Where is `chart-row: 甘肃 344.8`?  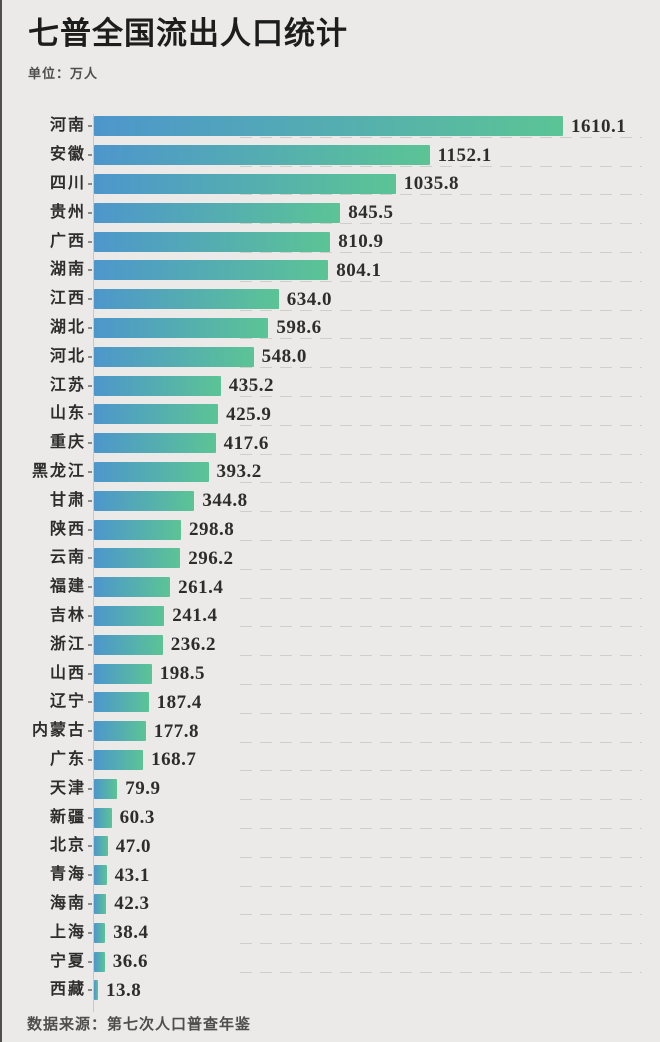
chart-row: 甘肃 344.8 is located at coordinates (330, 500).